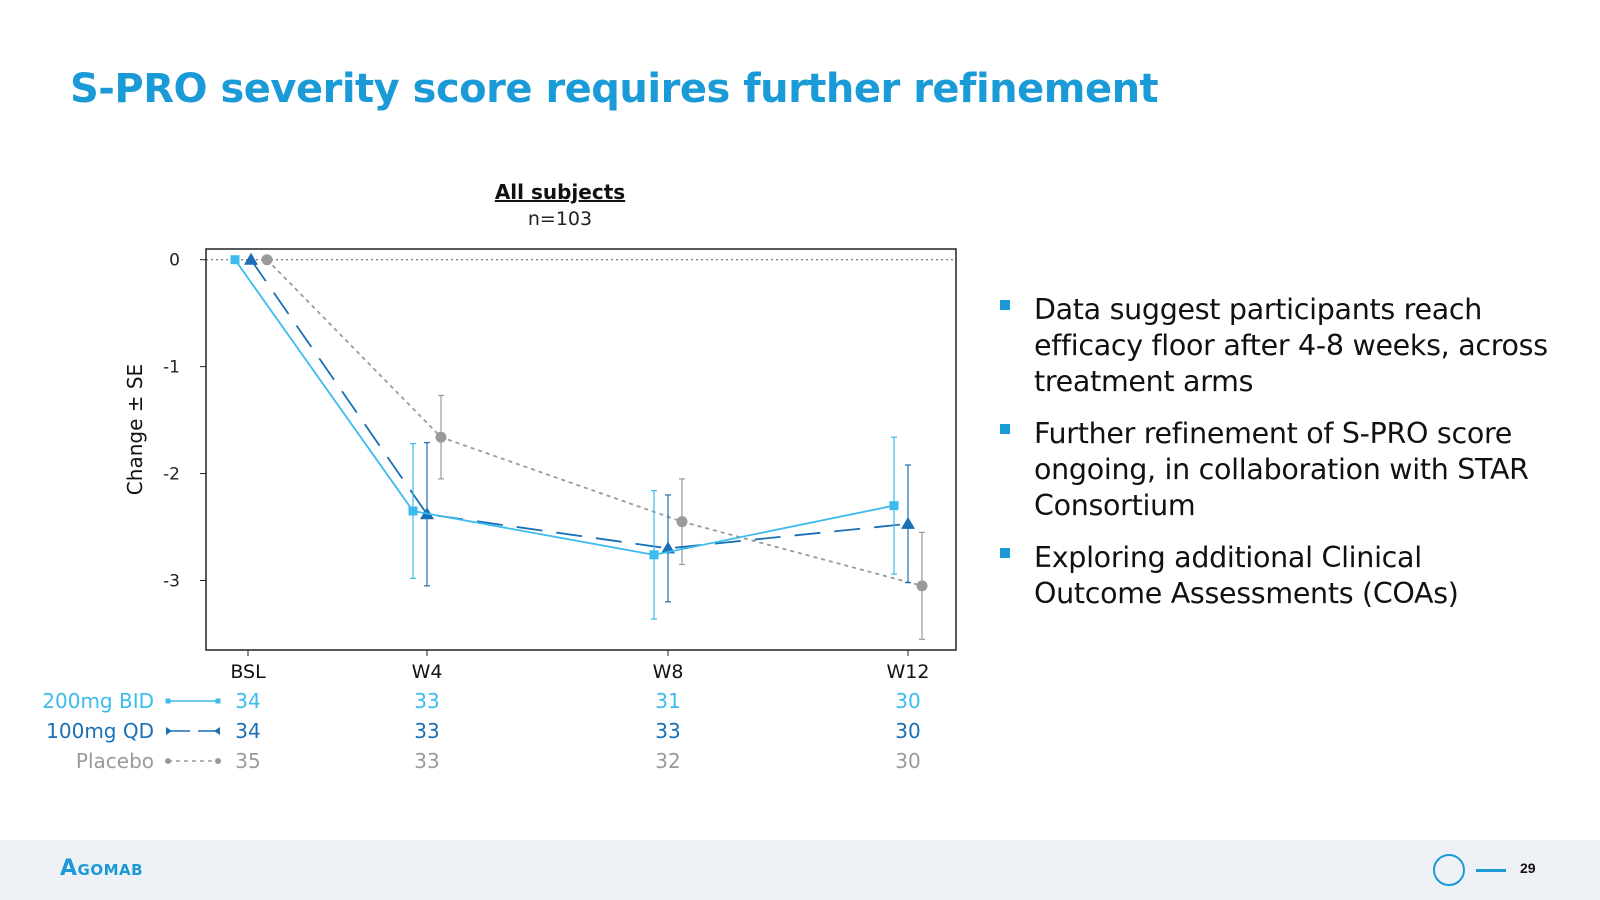  I want to click on x-tick-label: W8, so click(668, 672).